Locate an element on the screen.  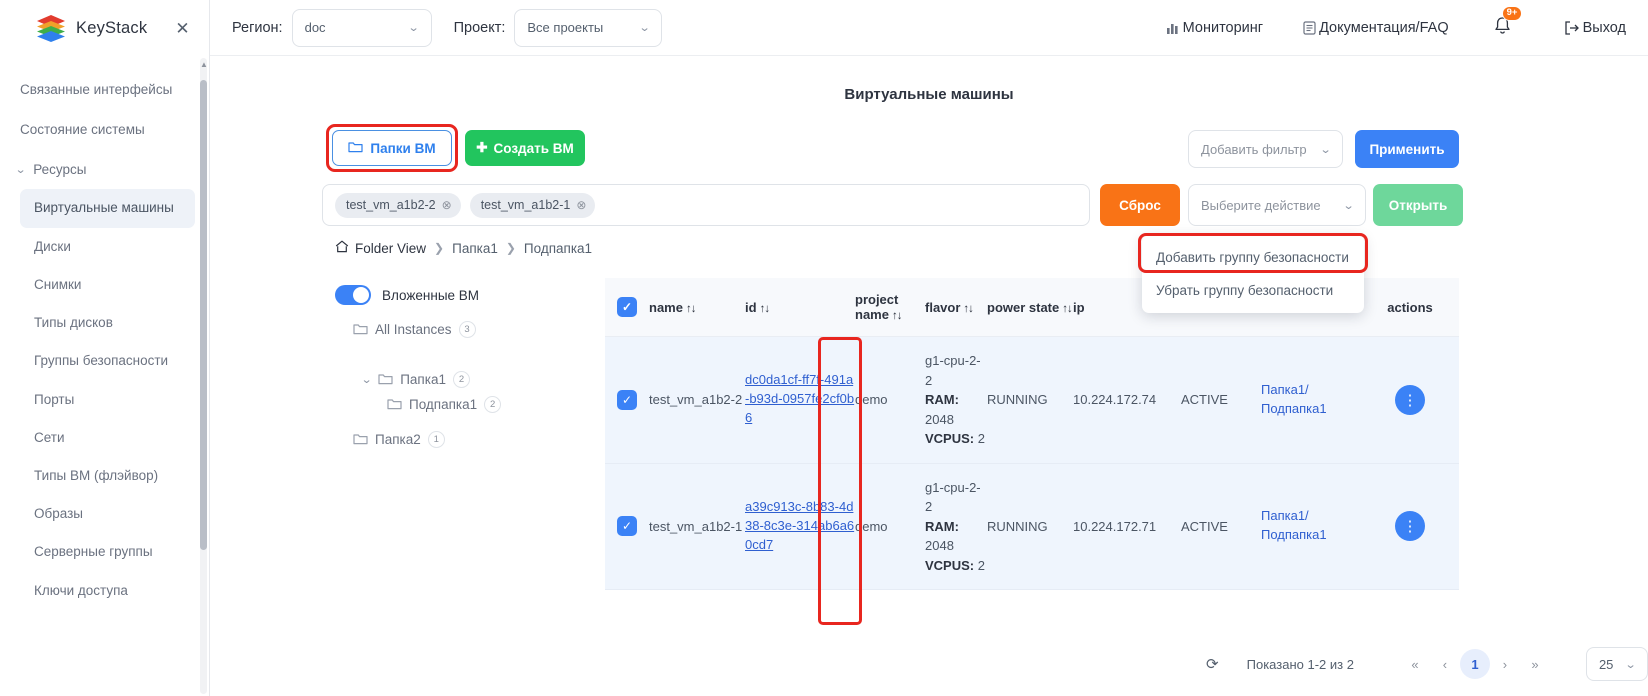
tree-node-podpapka1: Подпапка1 2 is located at coordinates (444, 404).